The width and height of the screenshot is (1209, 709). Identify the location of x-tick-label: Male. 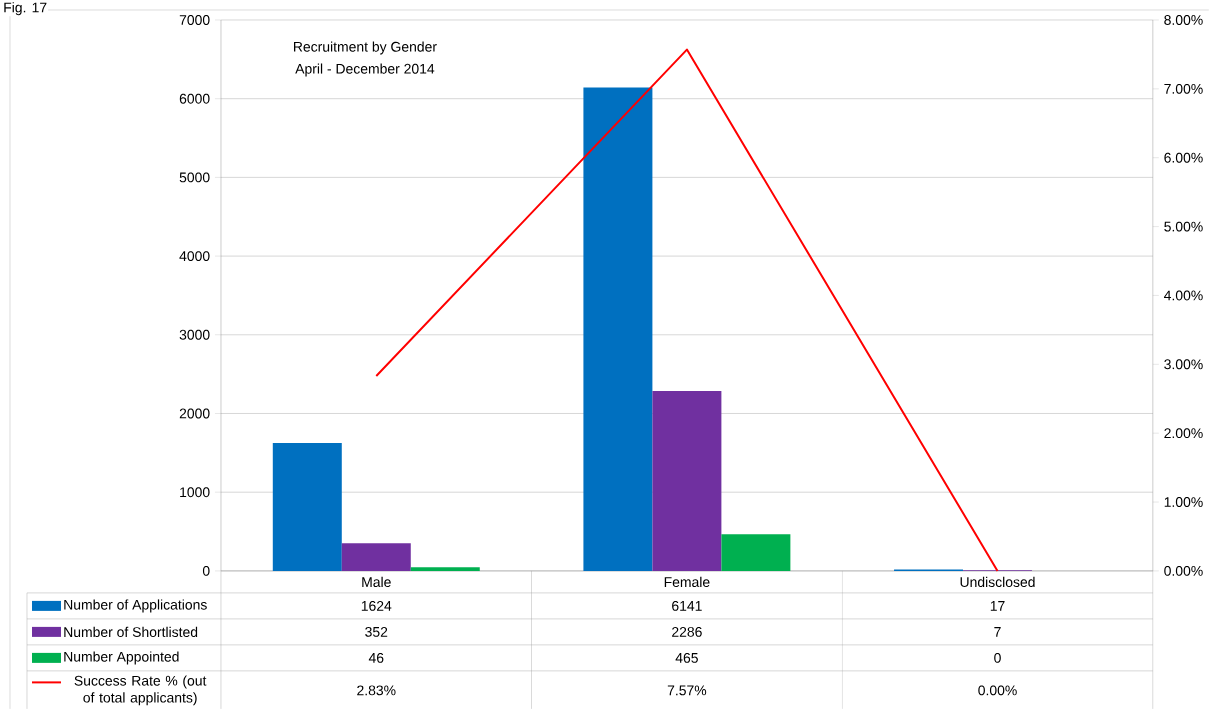
(376, 581).